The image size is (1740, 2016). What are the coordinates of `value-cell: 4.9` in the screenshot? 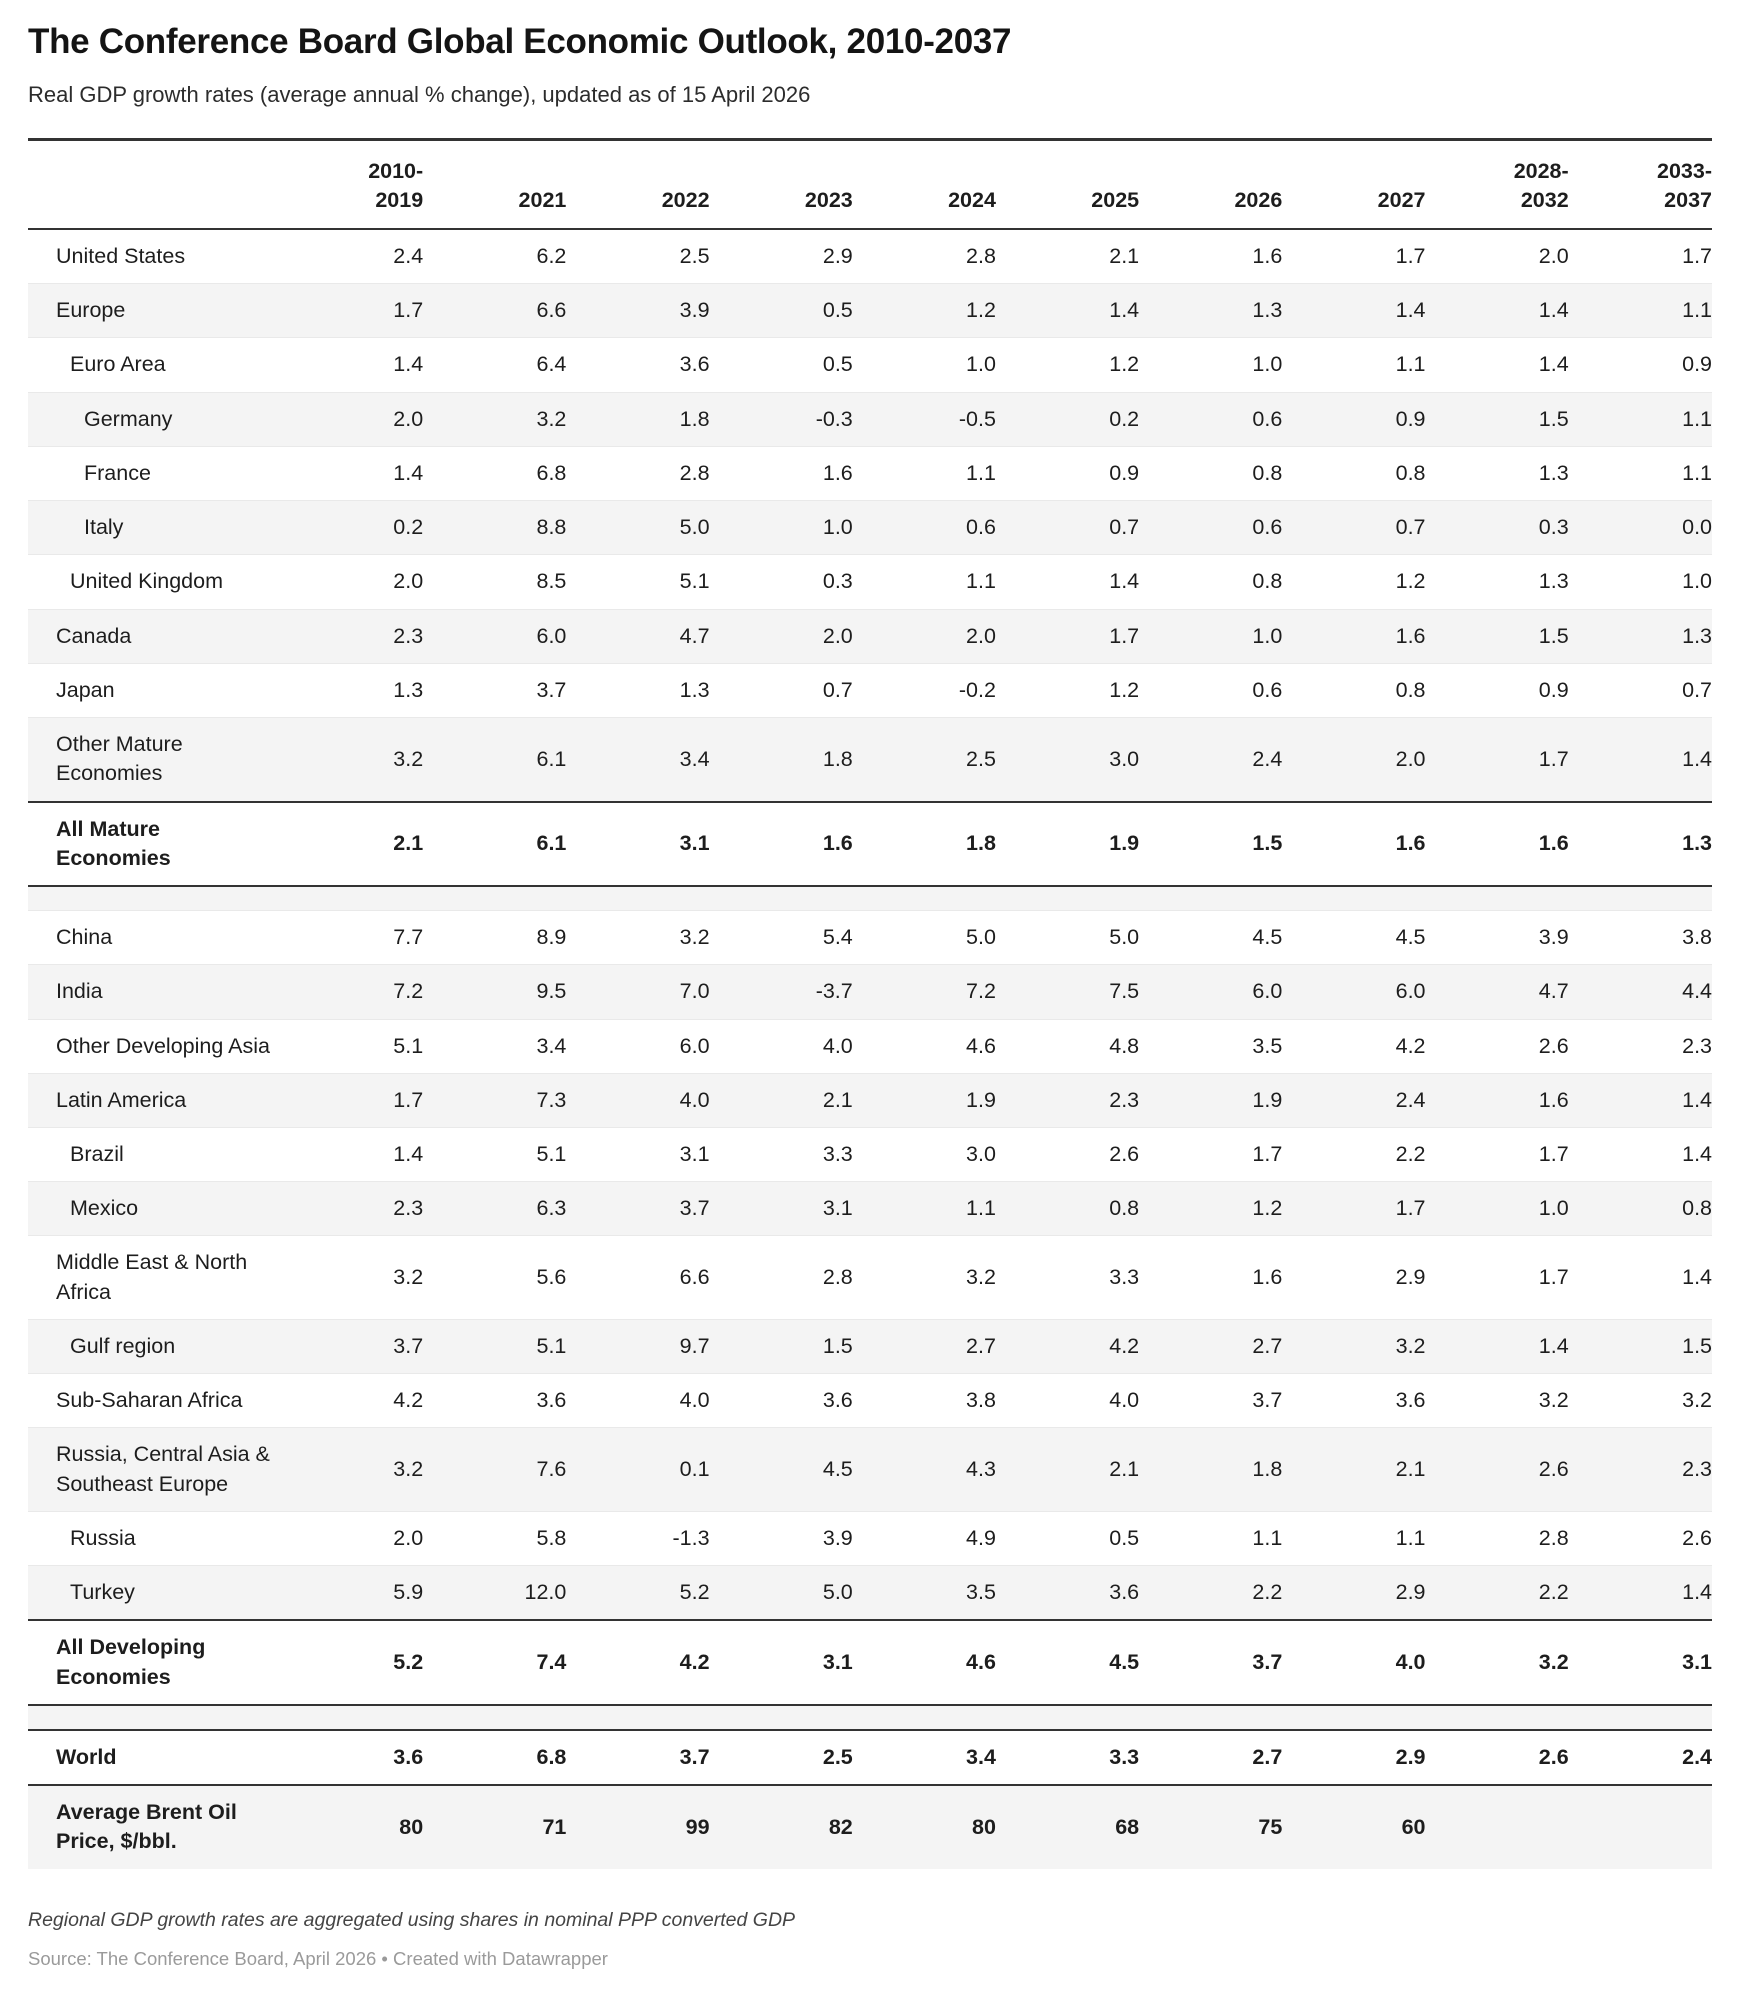 It's located at (981, 1537).